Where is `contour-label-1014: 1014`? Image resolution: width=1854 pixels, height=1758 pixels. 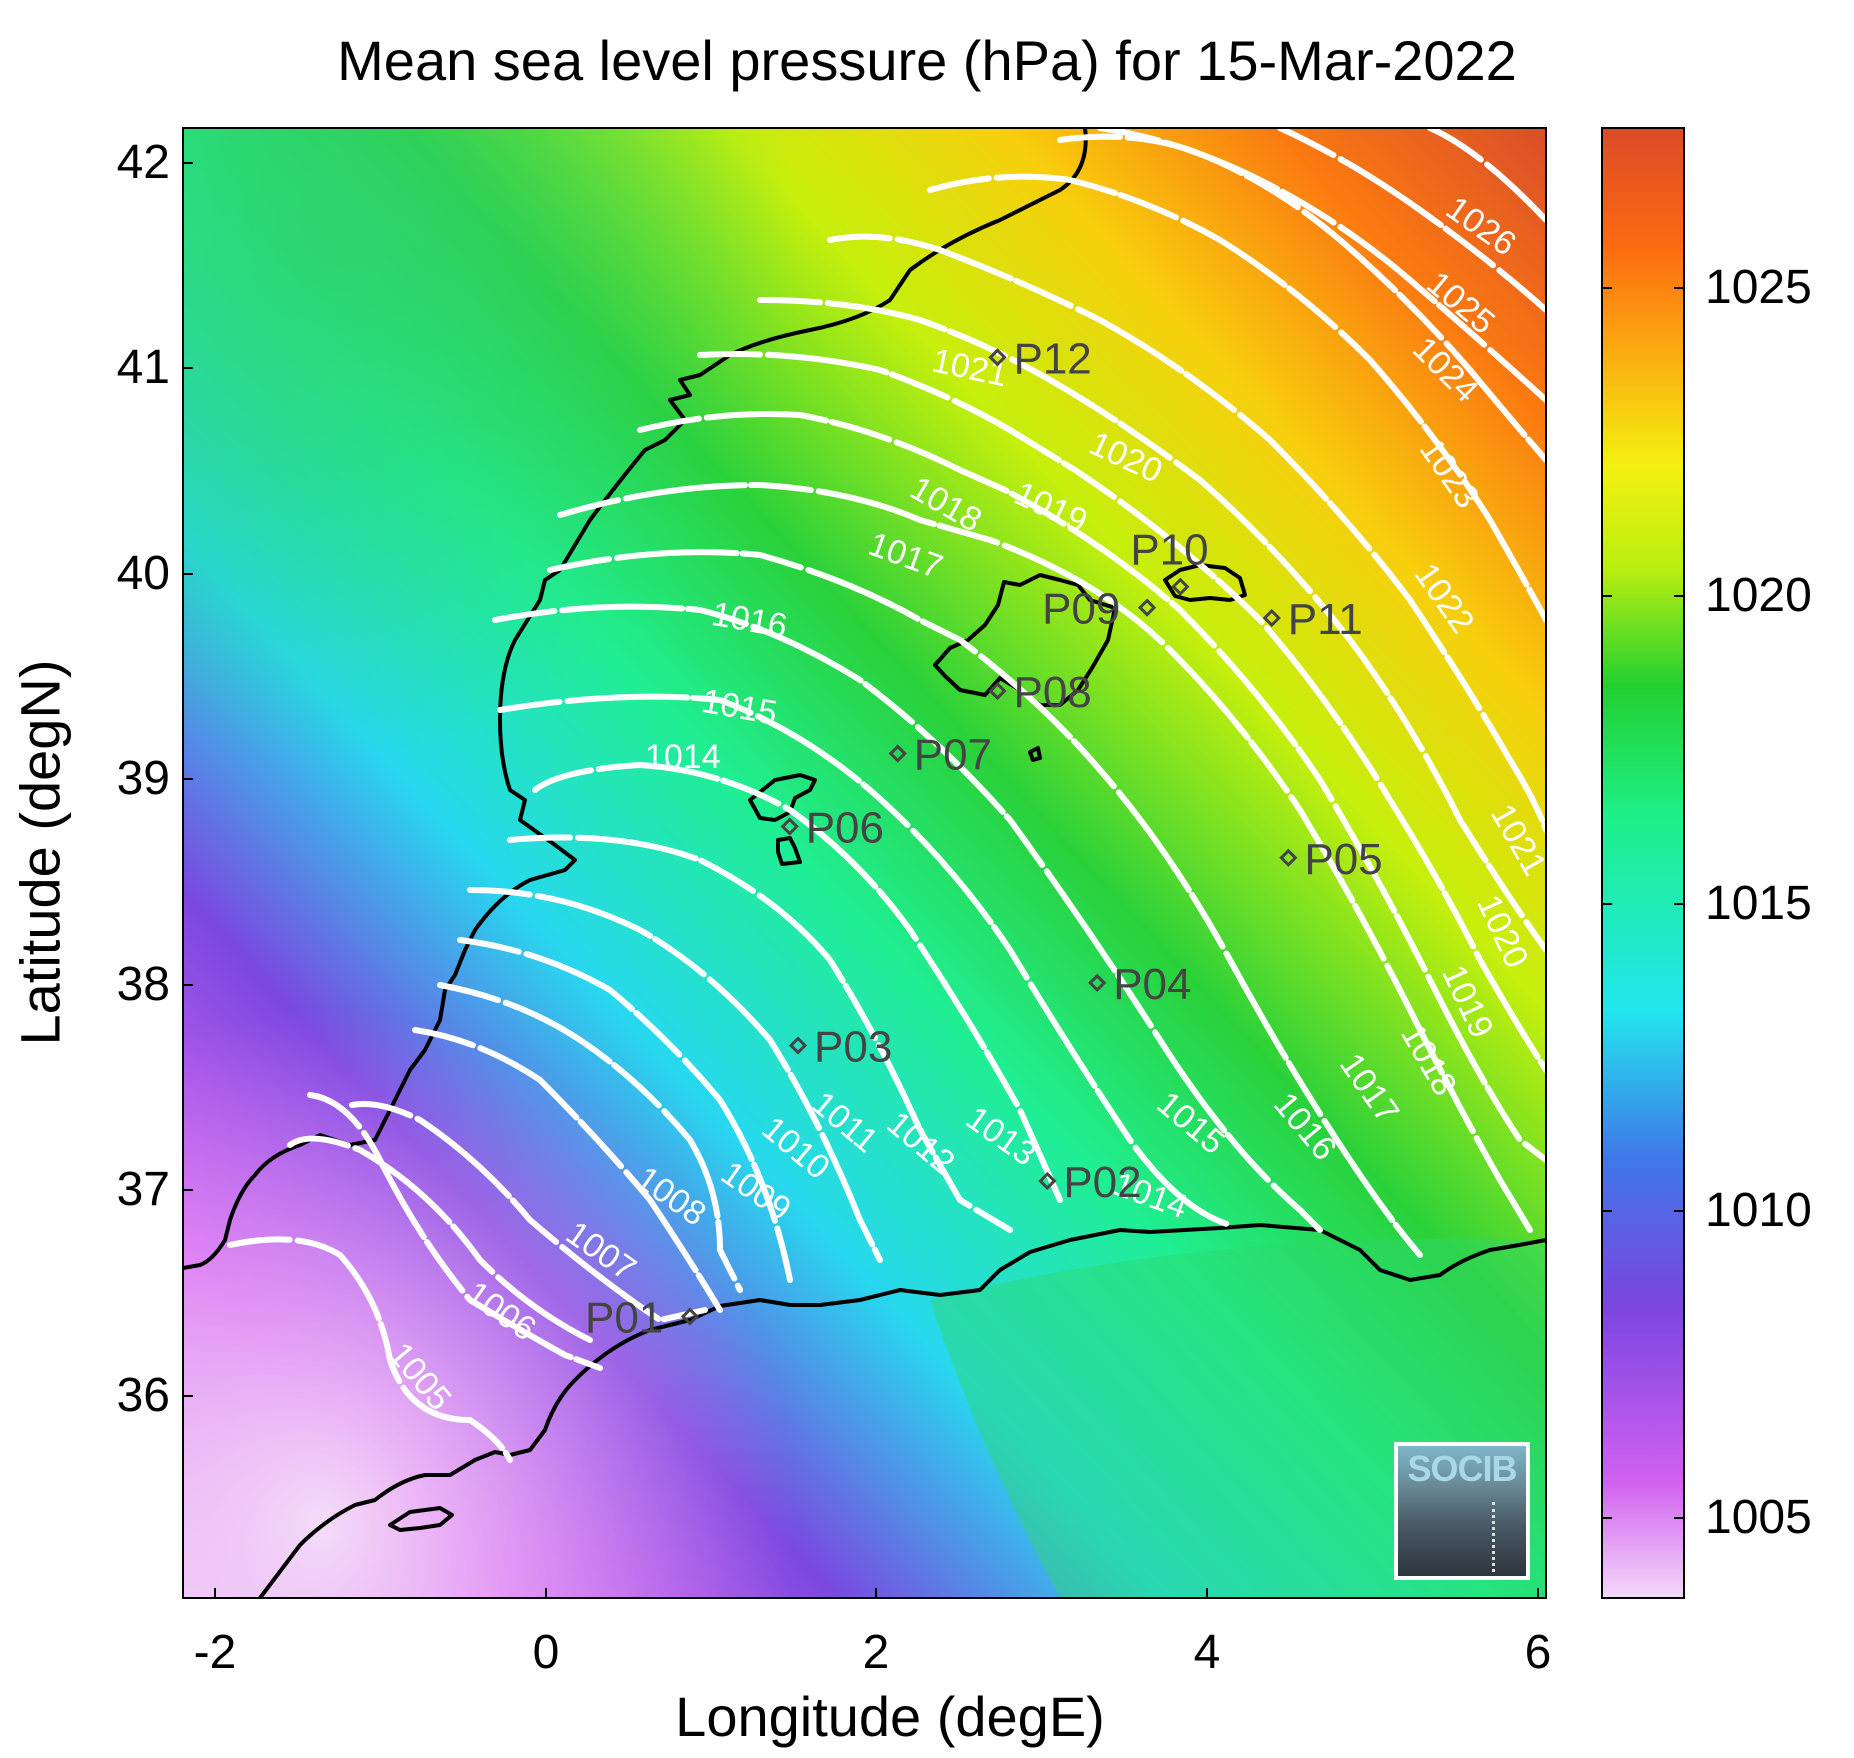
contour-label-1014: 1014 is located at coordinates (683, 757).